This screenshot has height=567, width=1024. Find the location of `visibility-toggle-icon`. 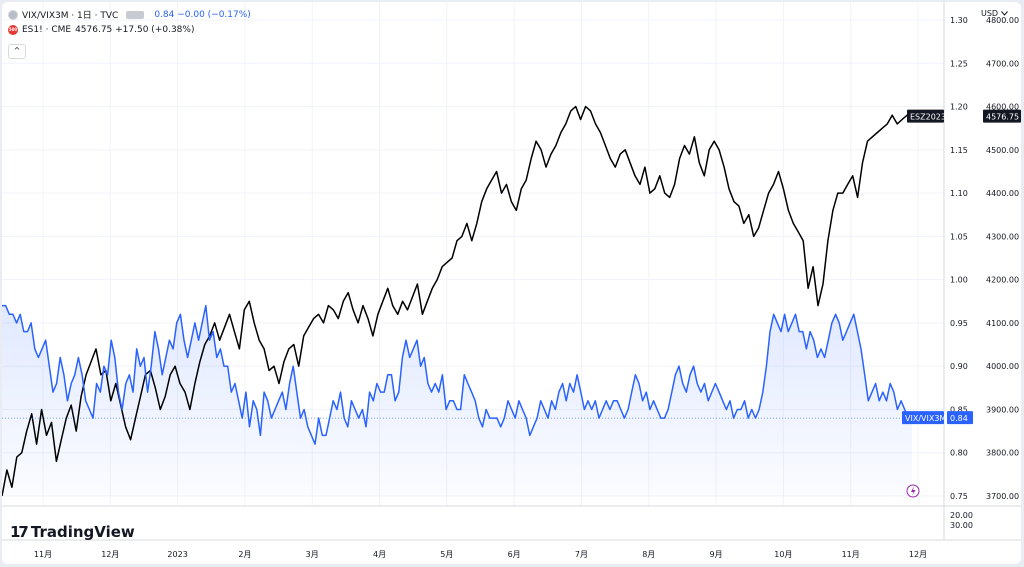

visibility-toggle-icon is located at coordinates (135, 14).